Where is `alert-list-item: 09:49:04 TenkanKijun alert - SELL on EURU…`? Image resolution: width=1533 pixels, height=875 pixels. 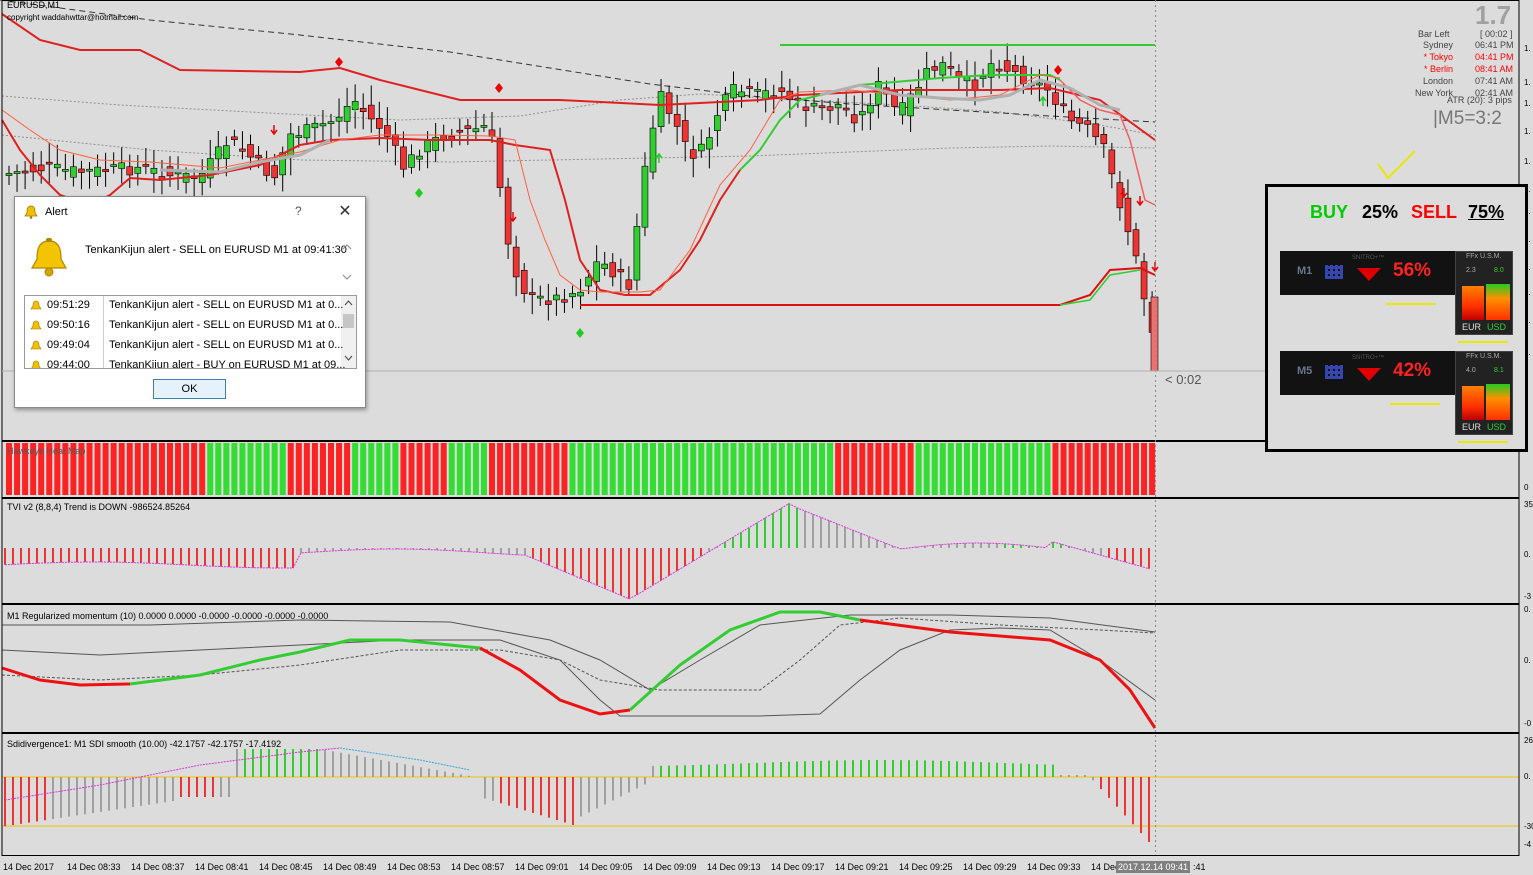 alert-list-item: 09:49:04 TenkanKijun alert - SELL on EURU… is located at coordinates (184, 346).